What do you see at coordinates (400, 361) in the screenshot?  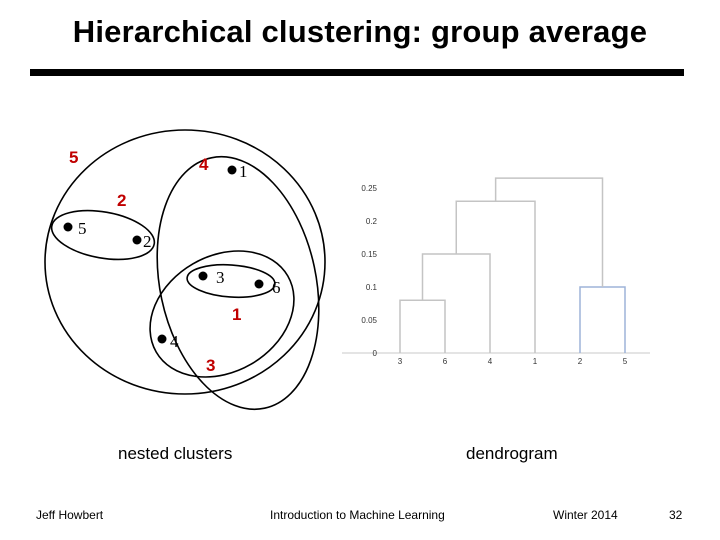 I see `x-leaf-label-3: 3` at bounding box center [400, 361].